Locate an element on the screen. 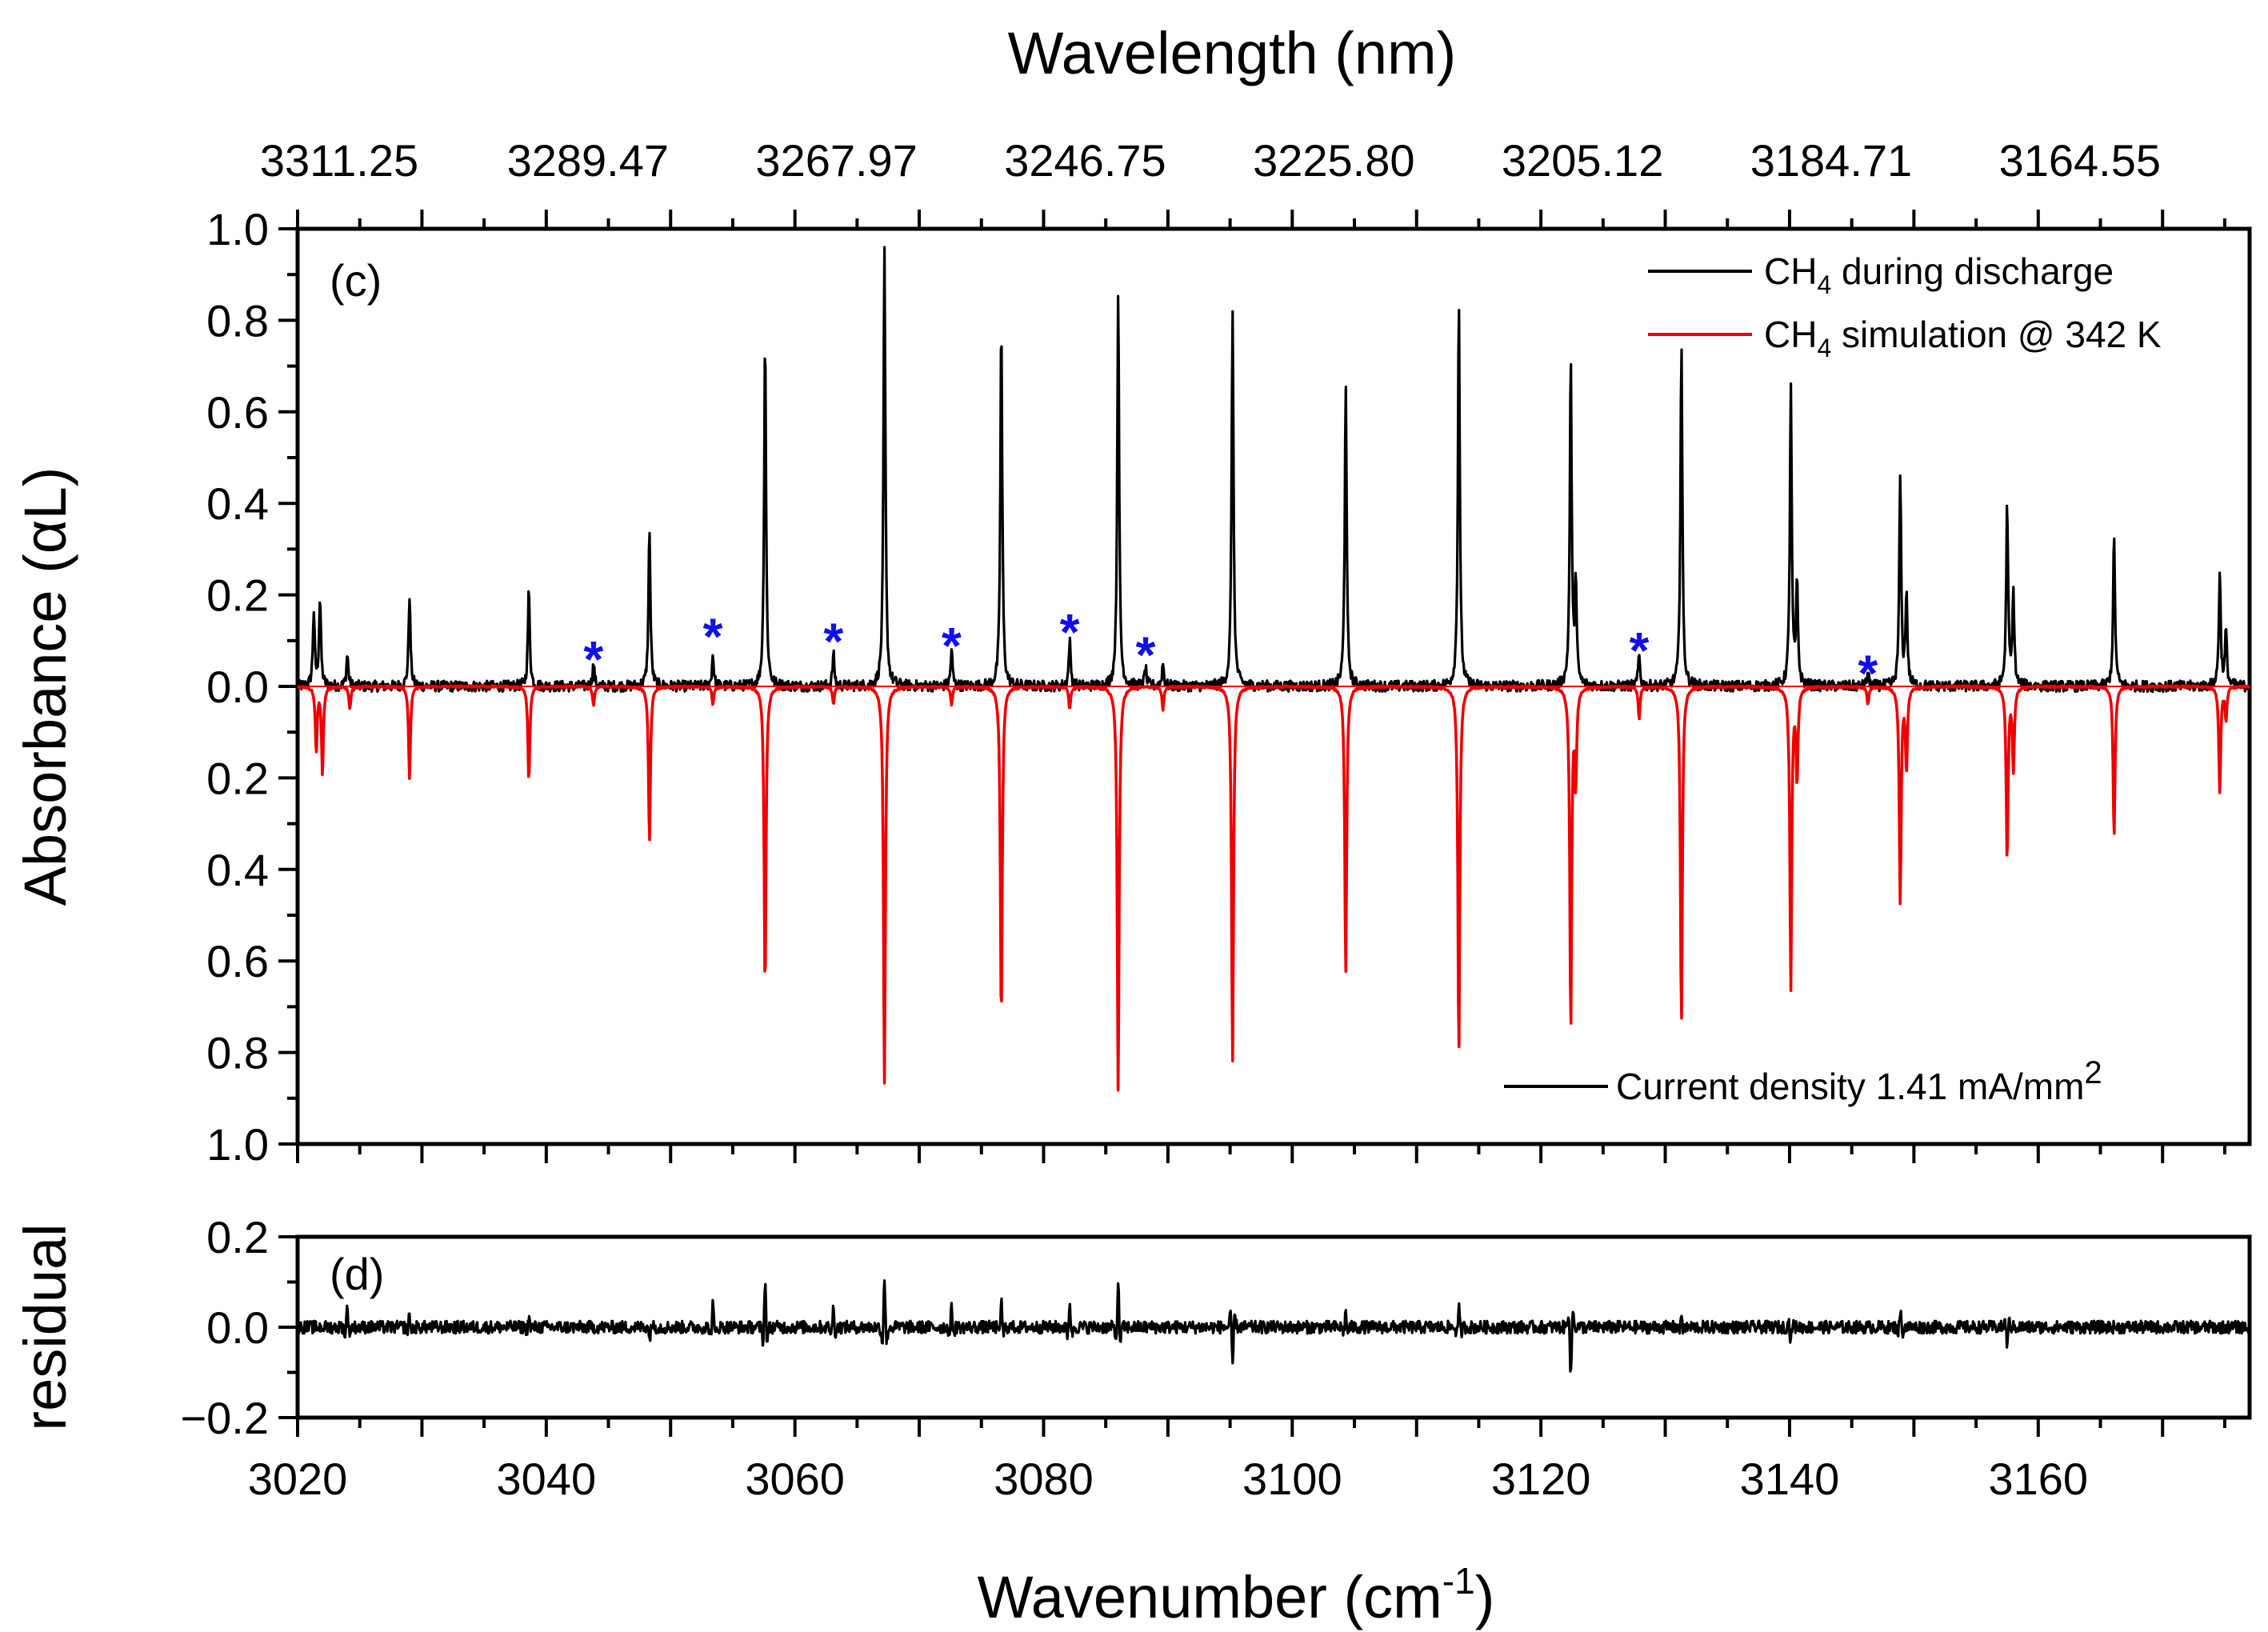 The width and height of the screenshot is (2268, 1632). current-density-annotation: Current density 1.41 mA/mm2 is located at coordinates (1803, 1081).